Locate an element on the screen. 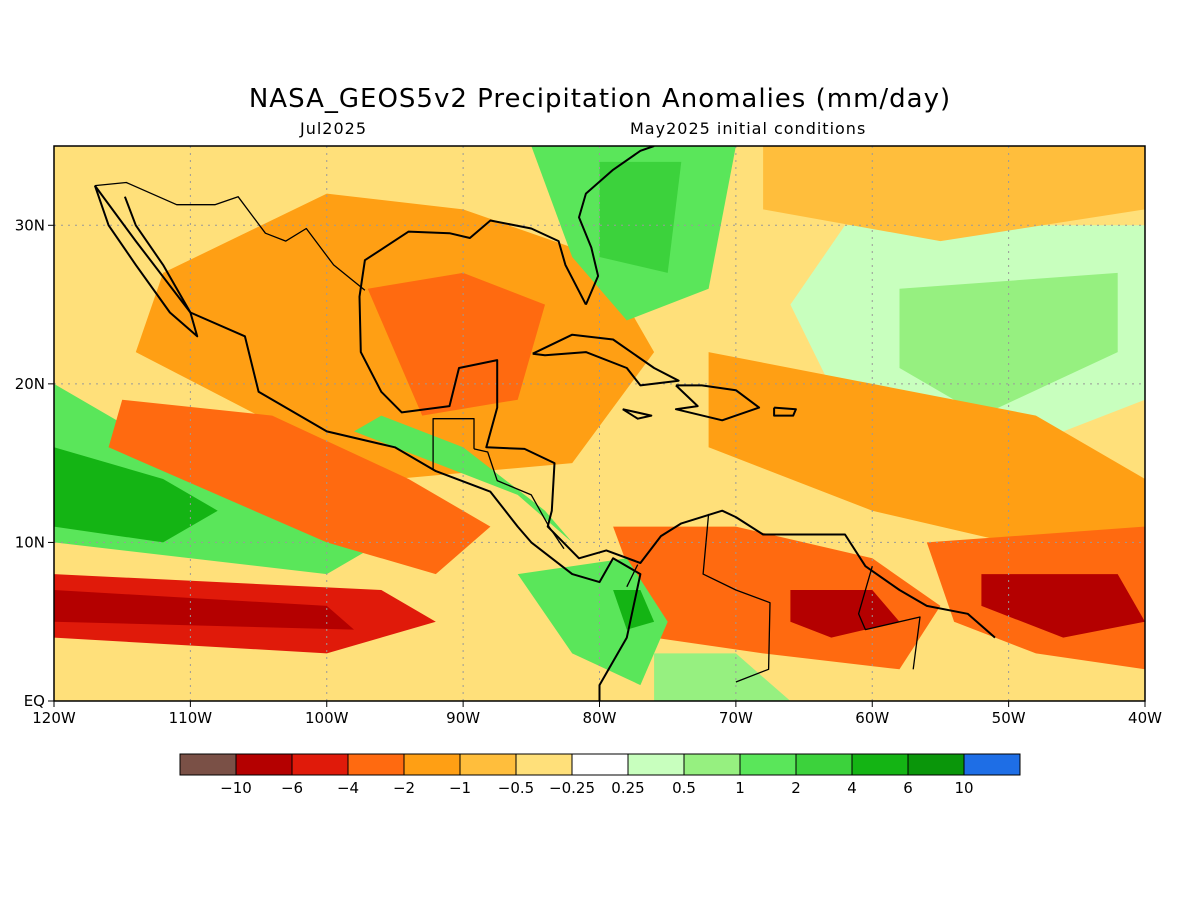  lat-tick-label: 20N is located at coordinates (30, 384).